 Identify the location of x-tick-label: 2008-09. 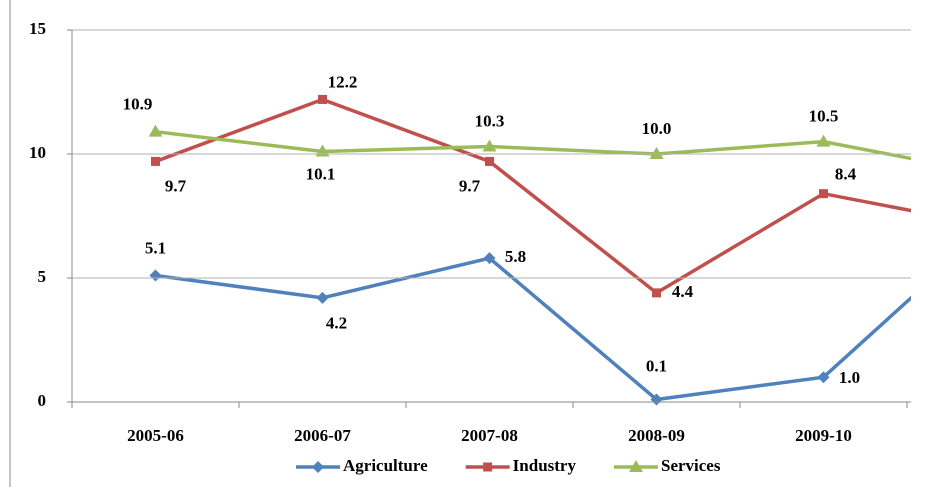
(656, 435).